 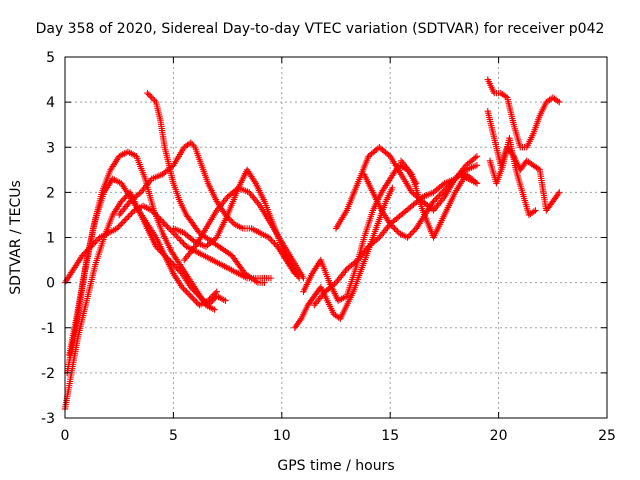 What do you see at coordinates (50, 103) in the screenshot?
I see `y-tick-label: 4` at bounding box center [50, 103].